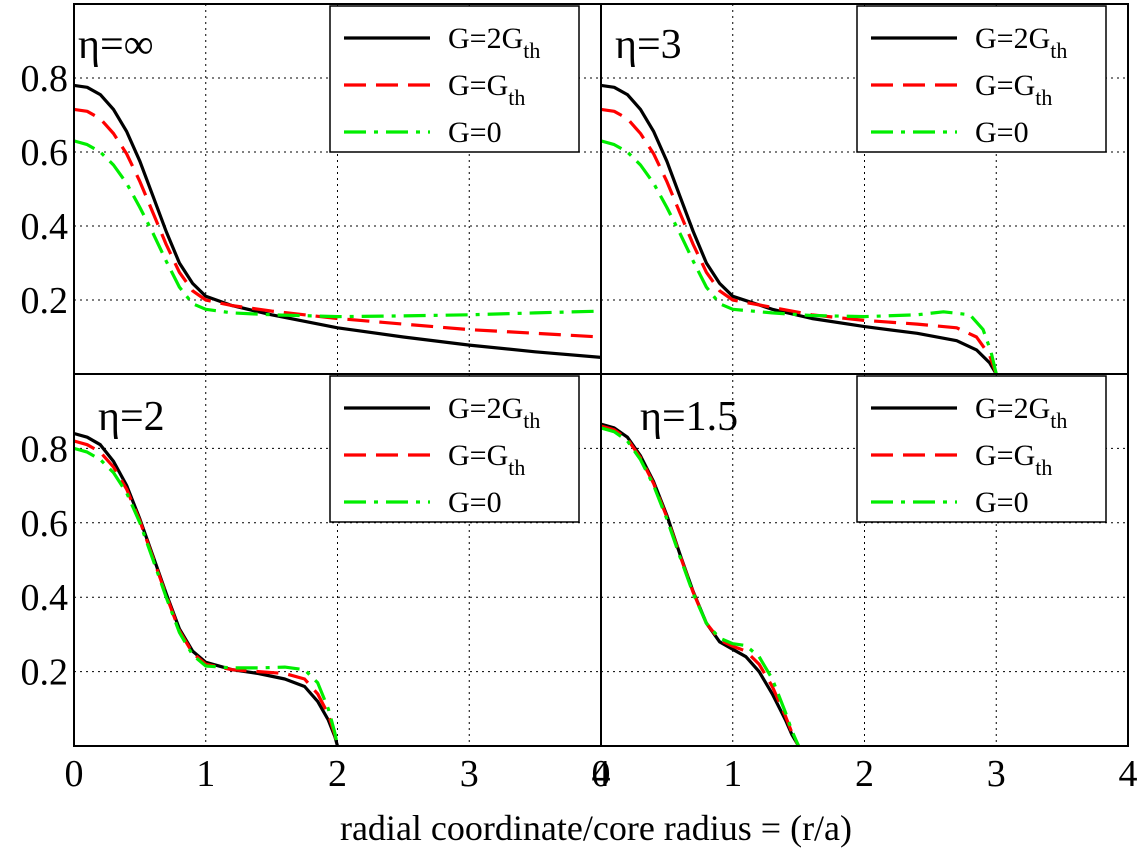 The image size is (1146, 852). I want to click on x-axis-label: radial coordinate/core radius = (r/a), so click(596, 828).